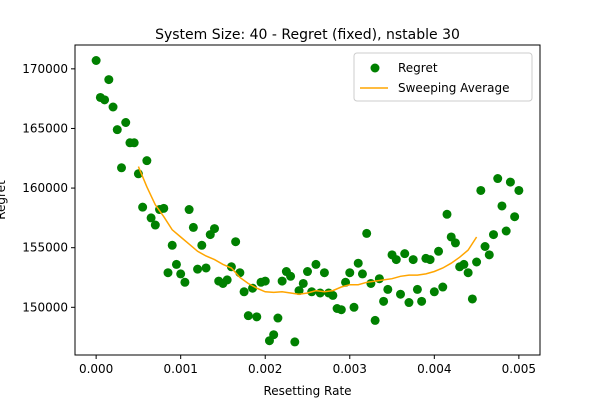 The width and height of the screenshot is (600, 400). I want to click on legend-box, so click(443, 77).